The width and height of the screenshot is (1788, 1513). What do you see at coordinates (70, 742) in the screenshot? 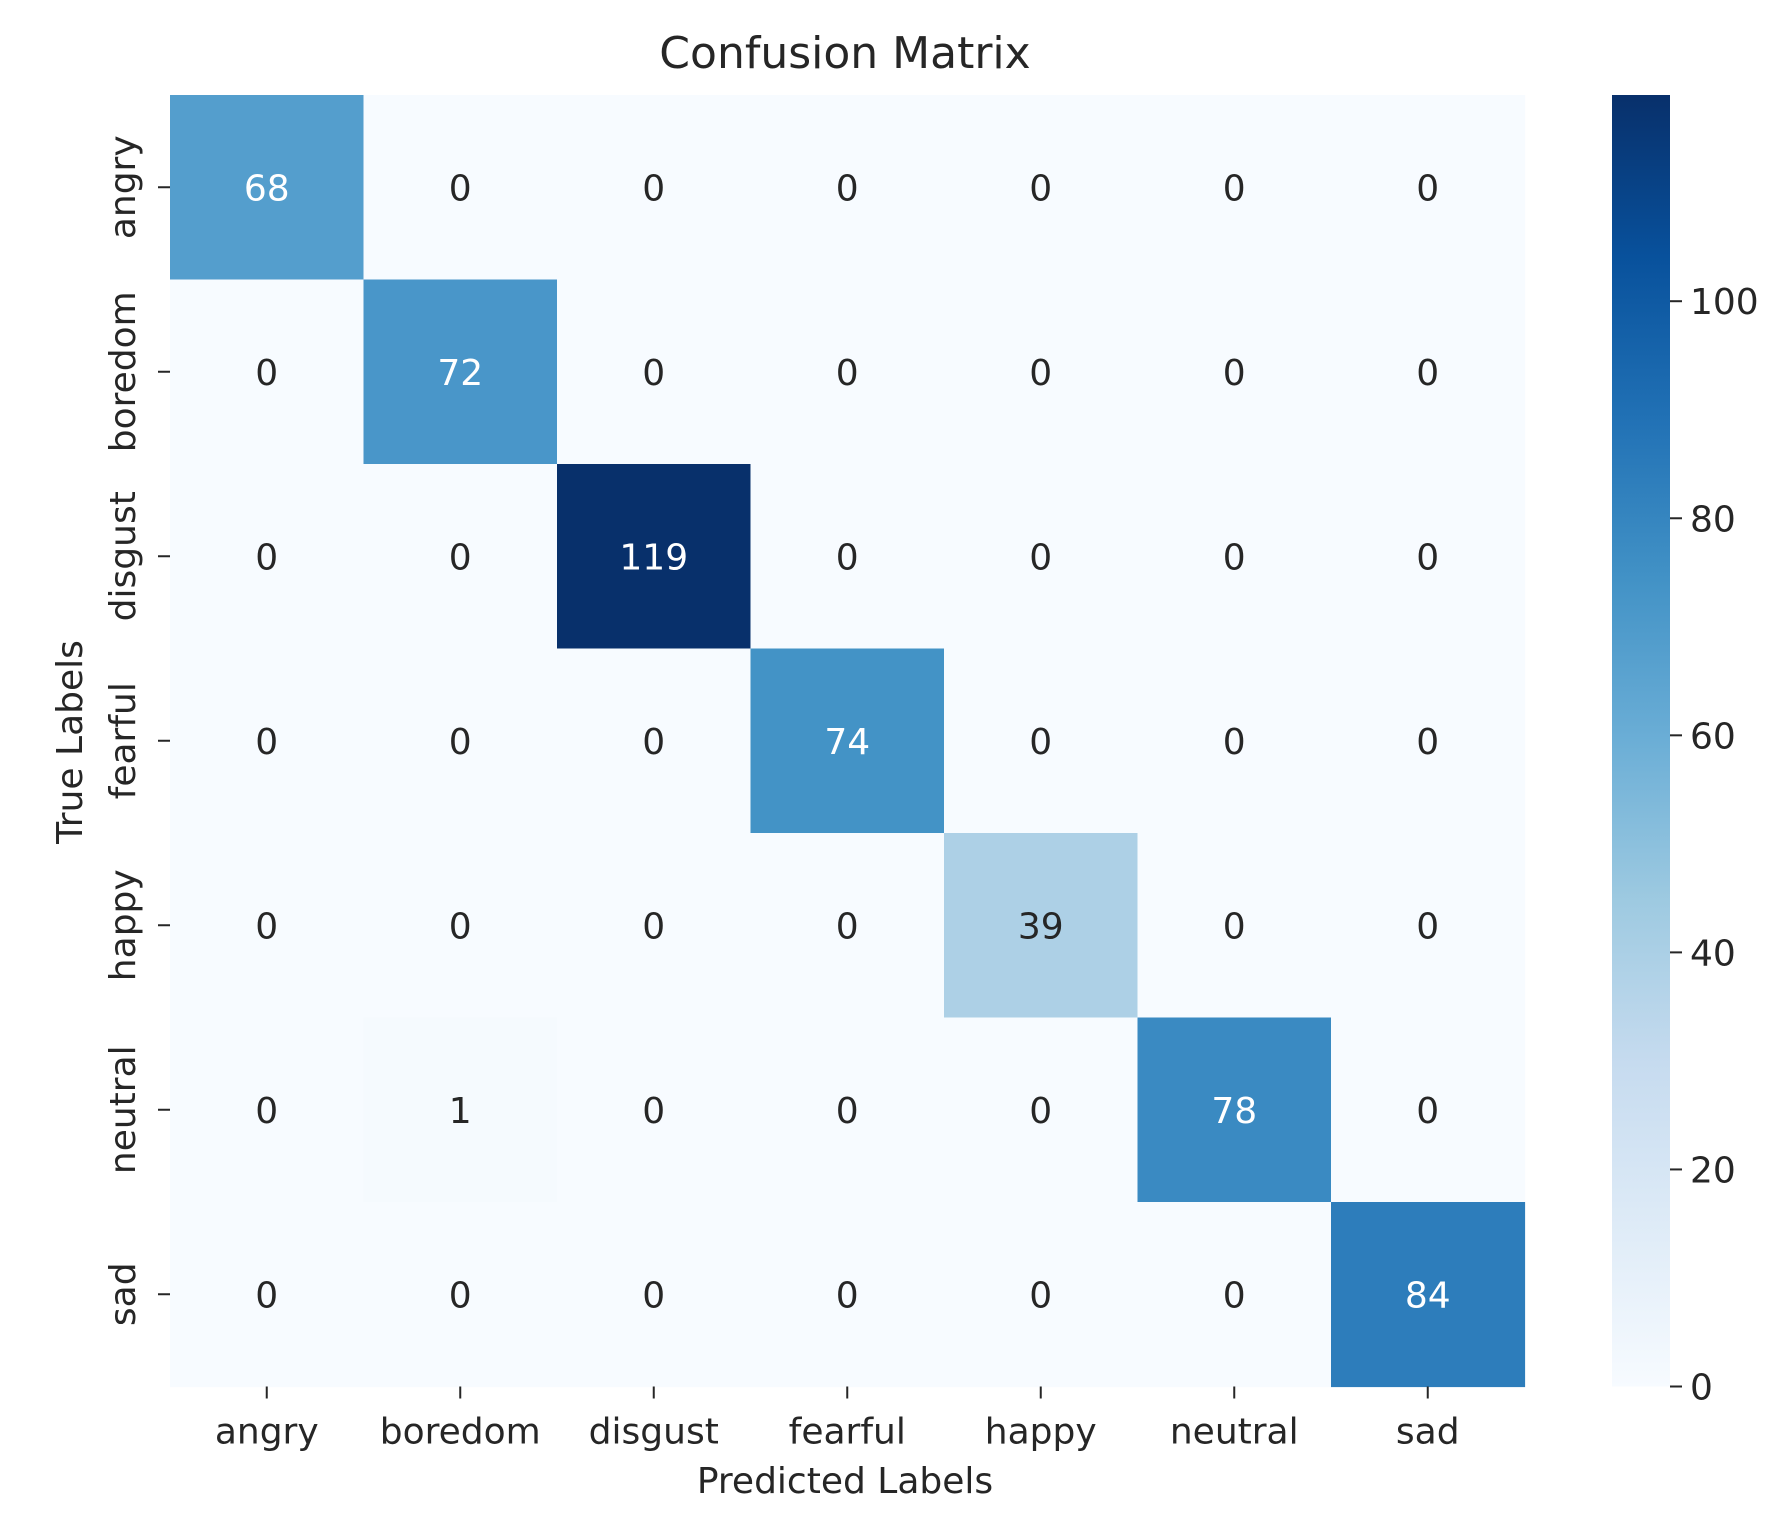
I see `y-axis-label: True Labels` at bounding box center [70, 742].